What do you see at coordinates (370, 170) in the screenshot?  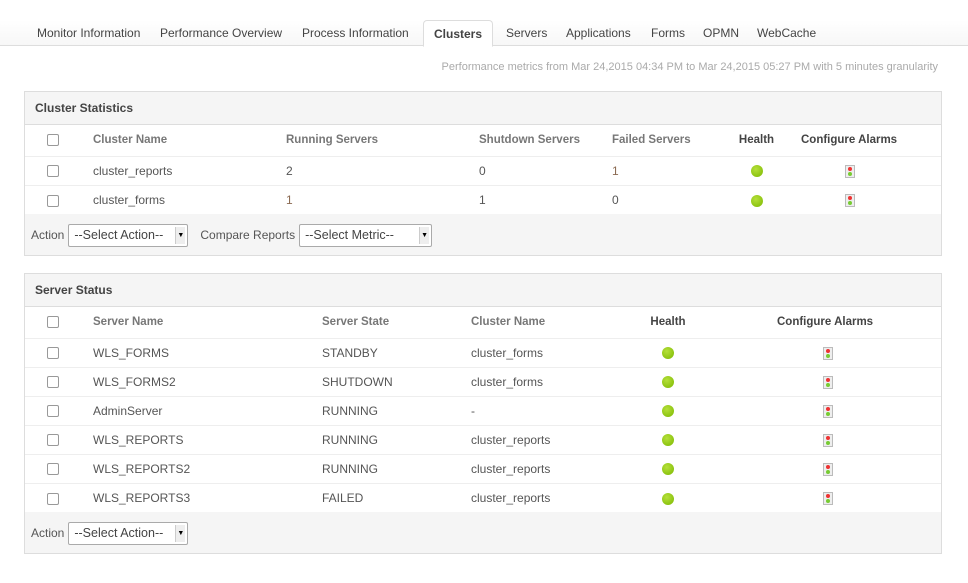 I see `running-servers: 2` at bounding box center [370, 170].